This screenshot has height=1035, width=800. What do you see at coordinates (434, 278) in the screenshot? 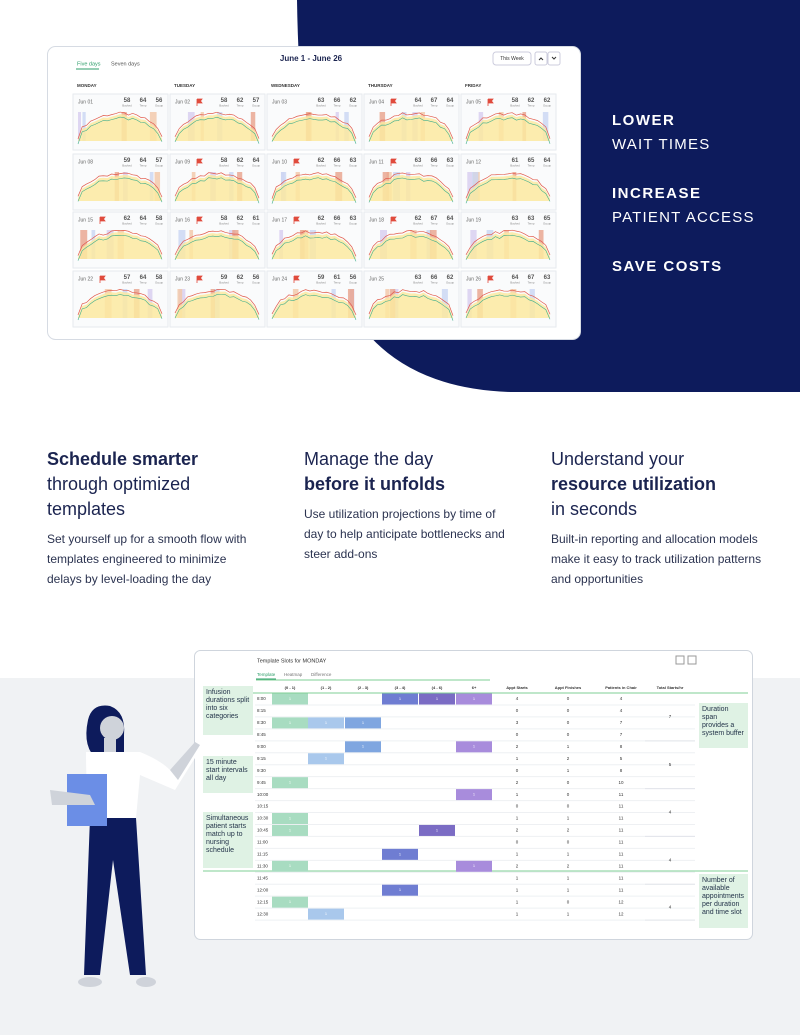
I see `cell-metric: 66` at bounding box center [434, 278].